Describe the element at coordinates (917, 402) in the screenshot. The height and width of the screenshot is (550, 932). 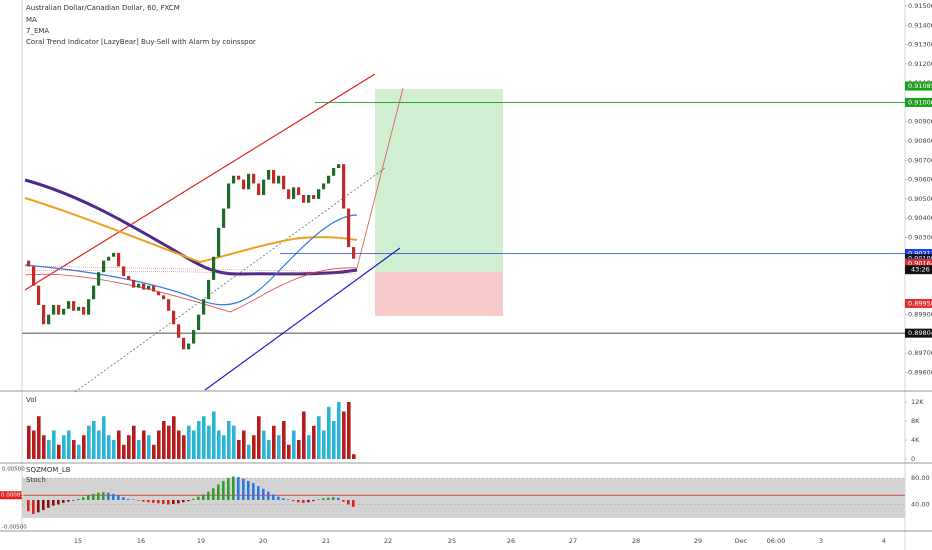
I see `volume-tick-label: 12K` at that location.